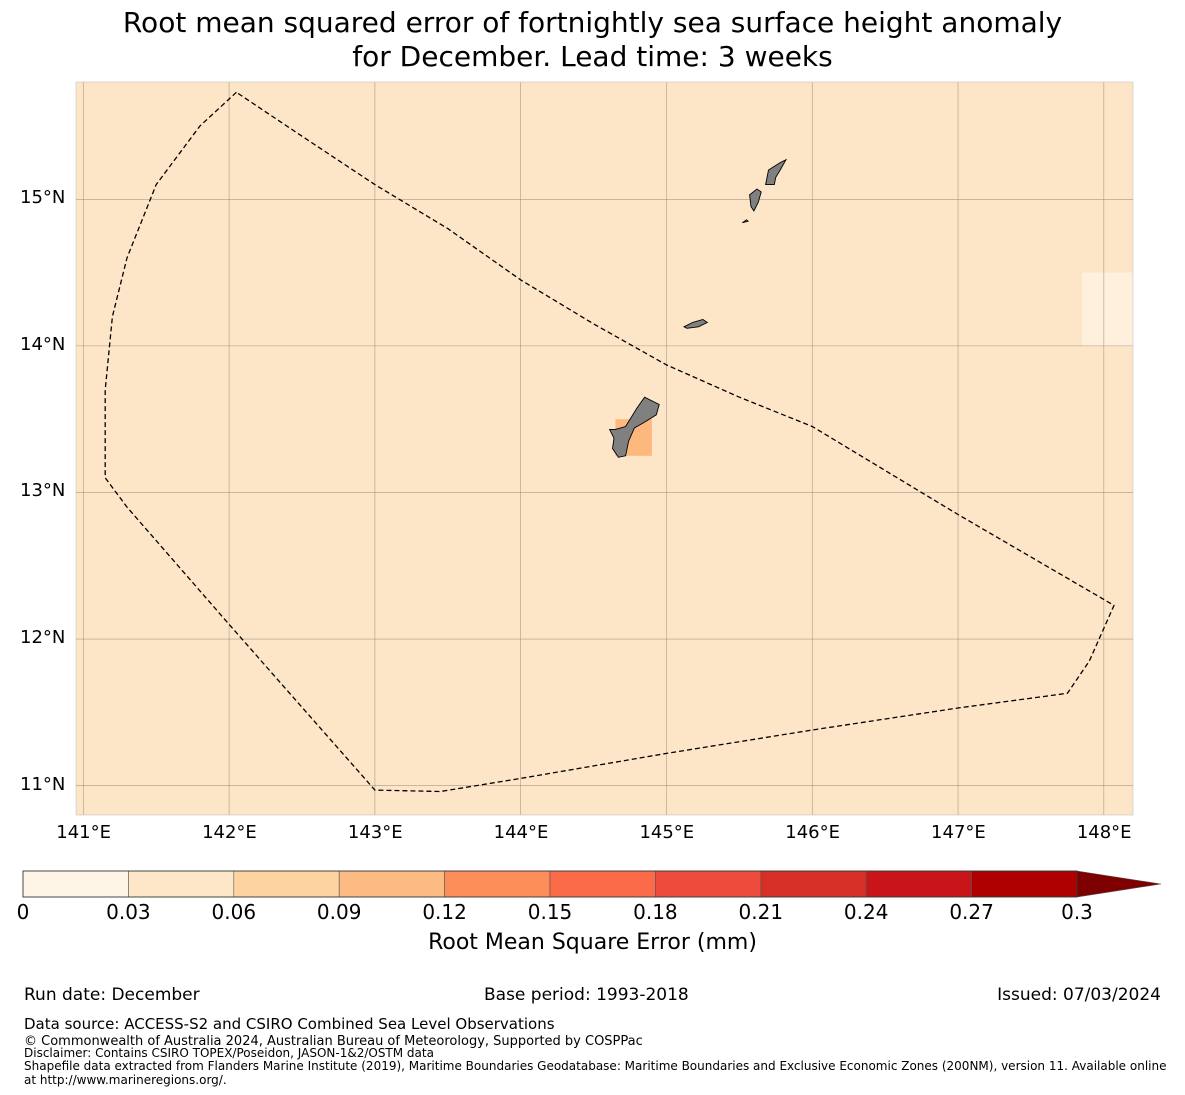 Image resolution: width=1185 pixels, height=1095 pixels. Describe the element at coordinates (125, 1080) in the screenshot. I see `shapefile-credit-line2: at http://www.marineregions.org/.` at that location.